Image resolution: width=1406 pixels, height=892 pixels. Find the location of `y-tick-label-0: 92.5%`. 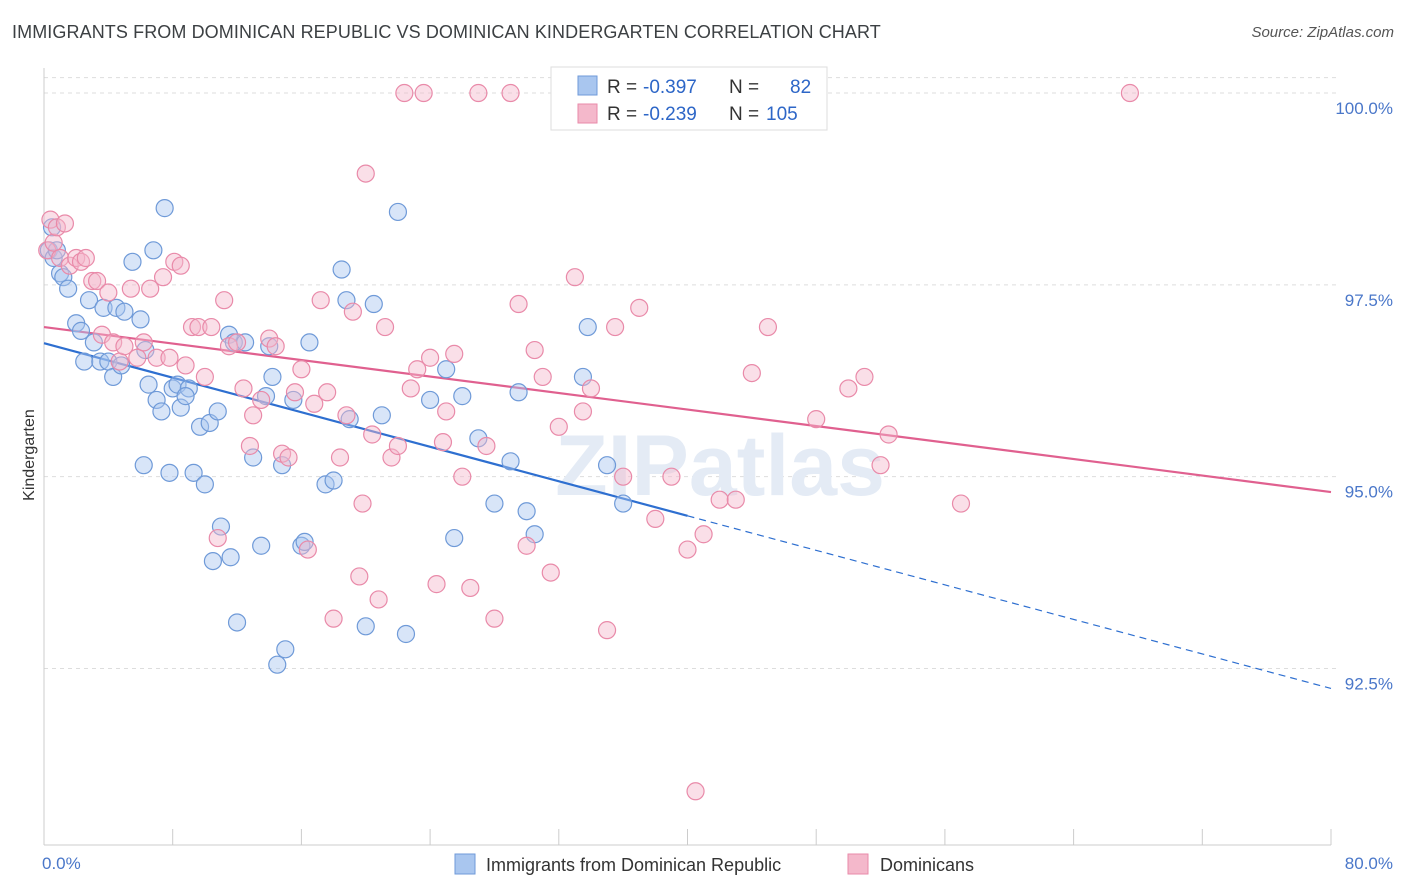

y-tick-label-0: 92.5% is located at coordinates (1369, 684).